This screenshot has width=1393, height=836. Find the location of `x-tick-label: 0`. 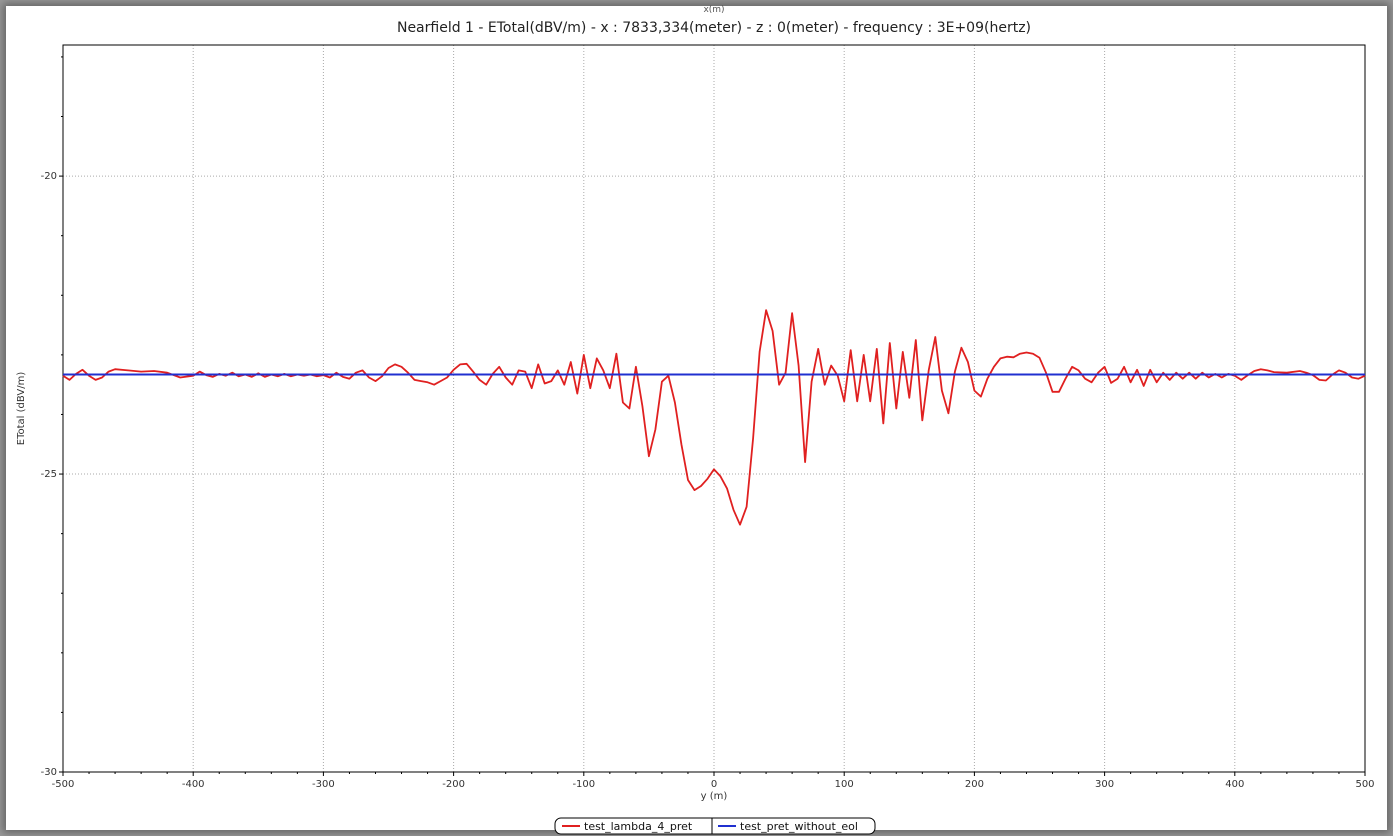

x-tick-label: 0 is located at coordinates (714, 784).